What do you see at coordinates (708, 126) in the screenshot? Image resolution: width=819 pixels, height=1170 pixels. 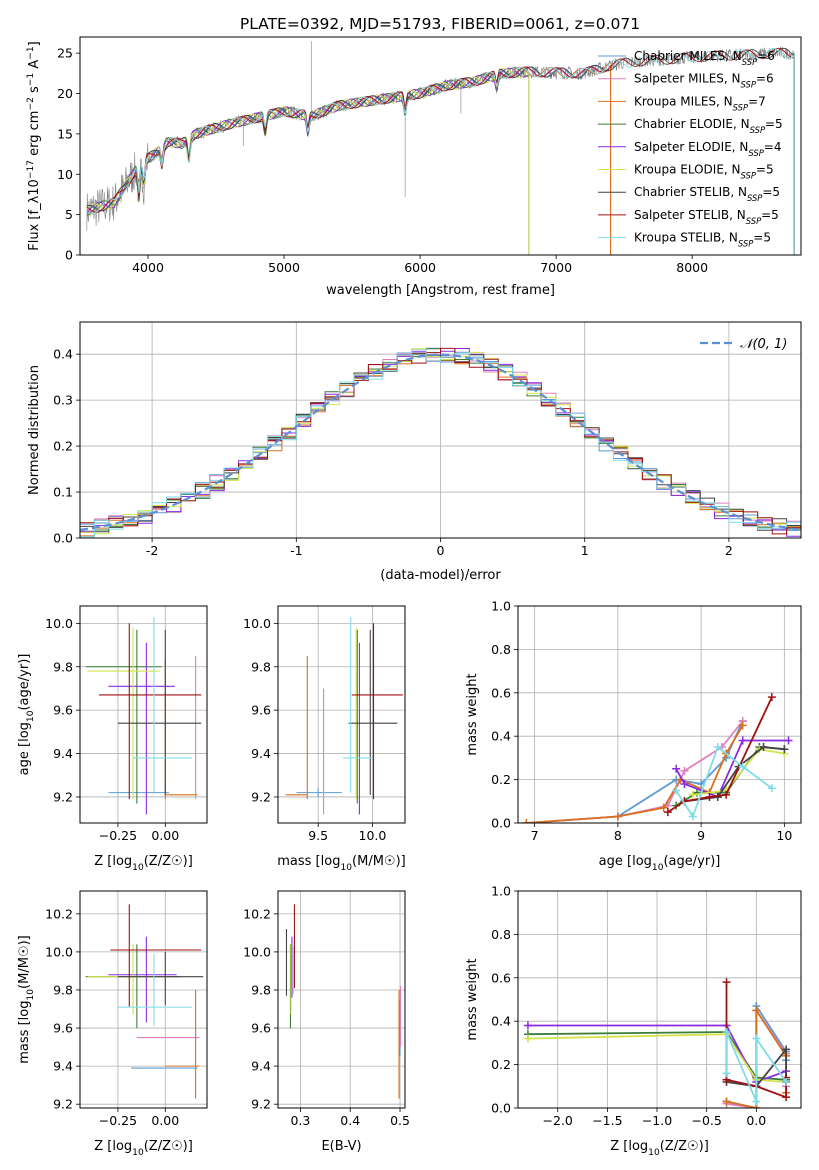 I see `legend-label: Chabrier ELODIE, NSSP=5` at bounding box center [708, 126].